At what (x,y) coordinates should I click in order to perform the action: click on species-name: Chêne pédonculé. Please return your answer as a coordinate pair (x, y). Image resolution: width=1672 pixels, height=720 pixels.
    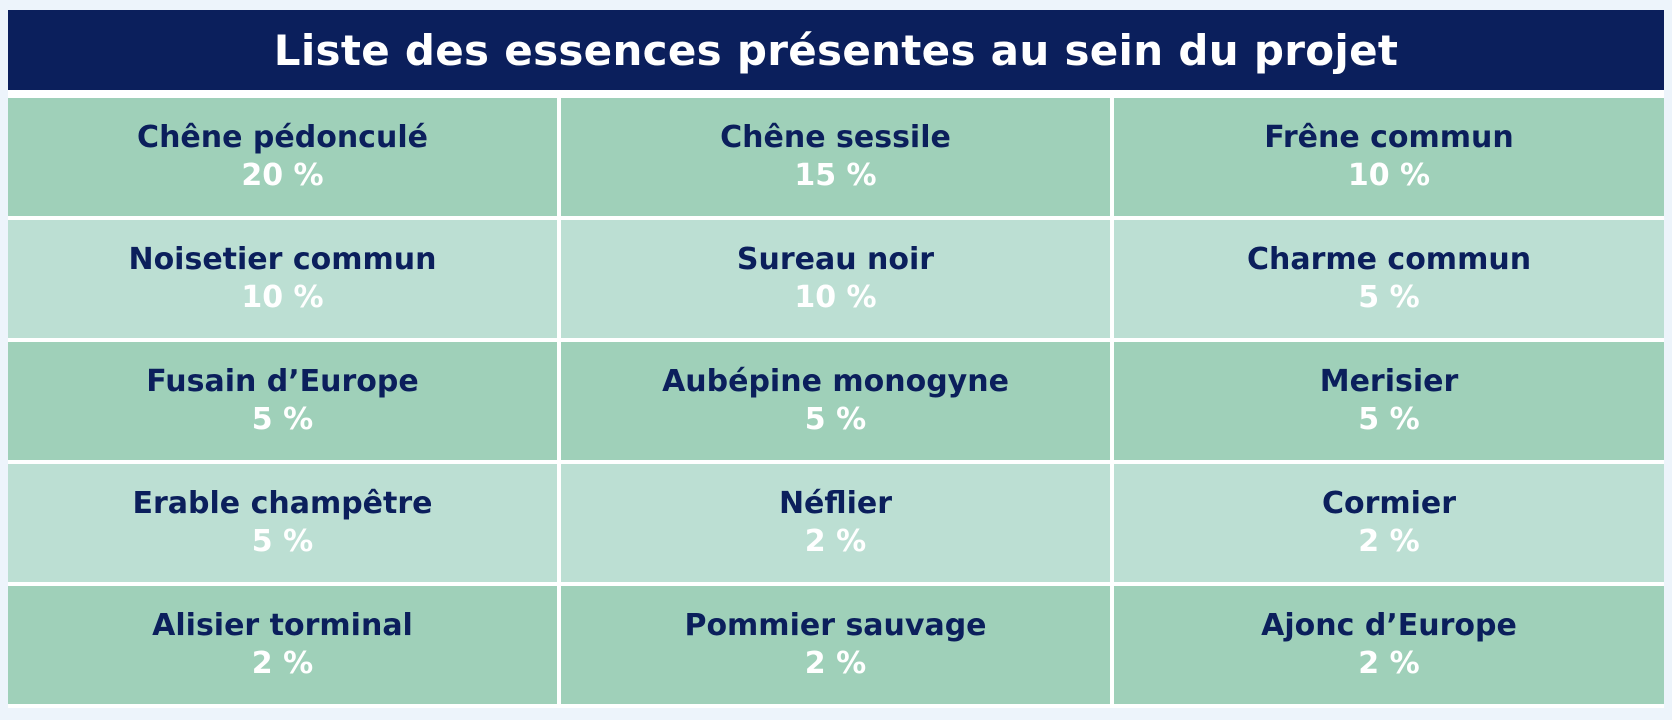
    Looking at the image, I should click on (282, 137).